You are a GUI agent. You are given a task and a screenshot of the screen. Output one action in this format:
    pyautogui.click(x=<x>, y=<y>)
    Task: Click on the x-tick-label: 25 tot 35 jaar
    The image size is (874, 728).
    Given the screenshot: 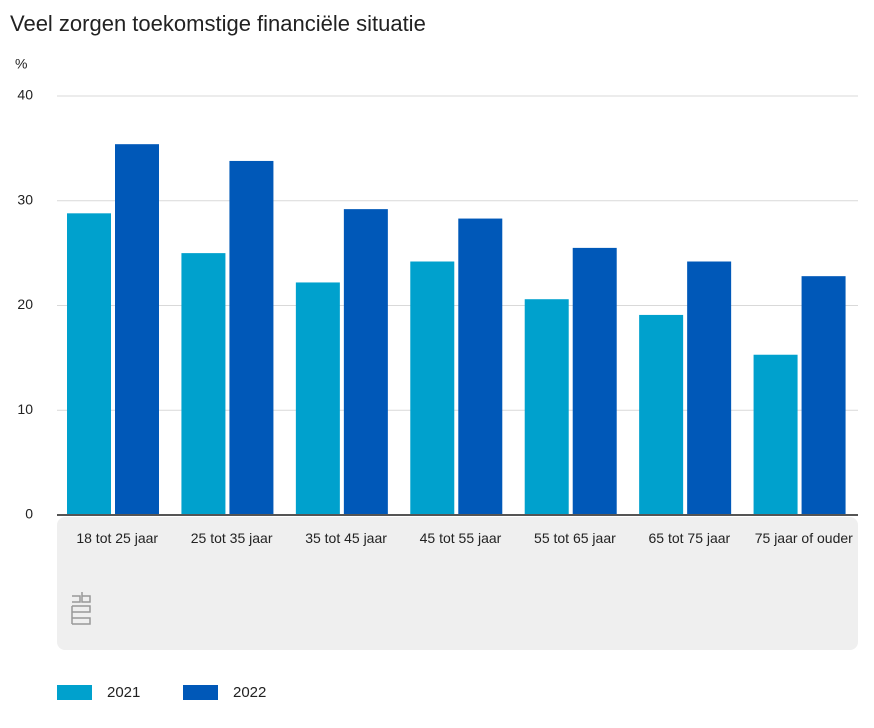 What is the action you would take?
    pyautogui.click(x=231, y=538)
    